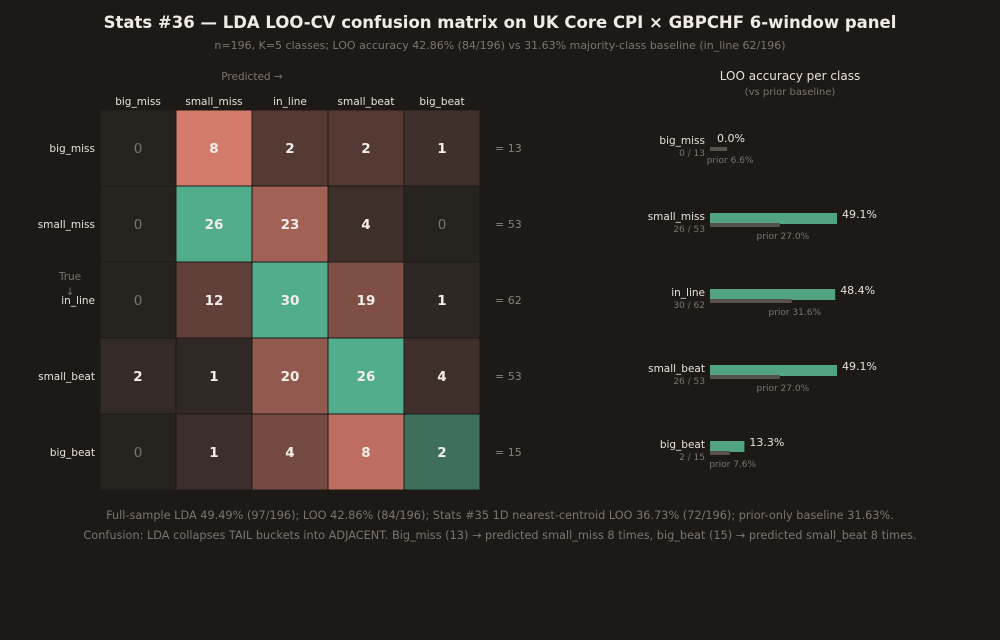  I want to click on accuracy-value-label: 48.4%, so click(857, 290).